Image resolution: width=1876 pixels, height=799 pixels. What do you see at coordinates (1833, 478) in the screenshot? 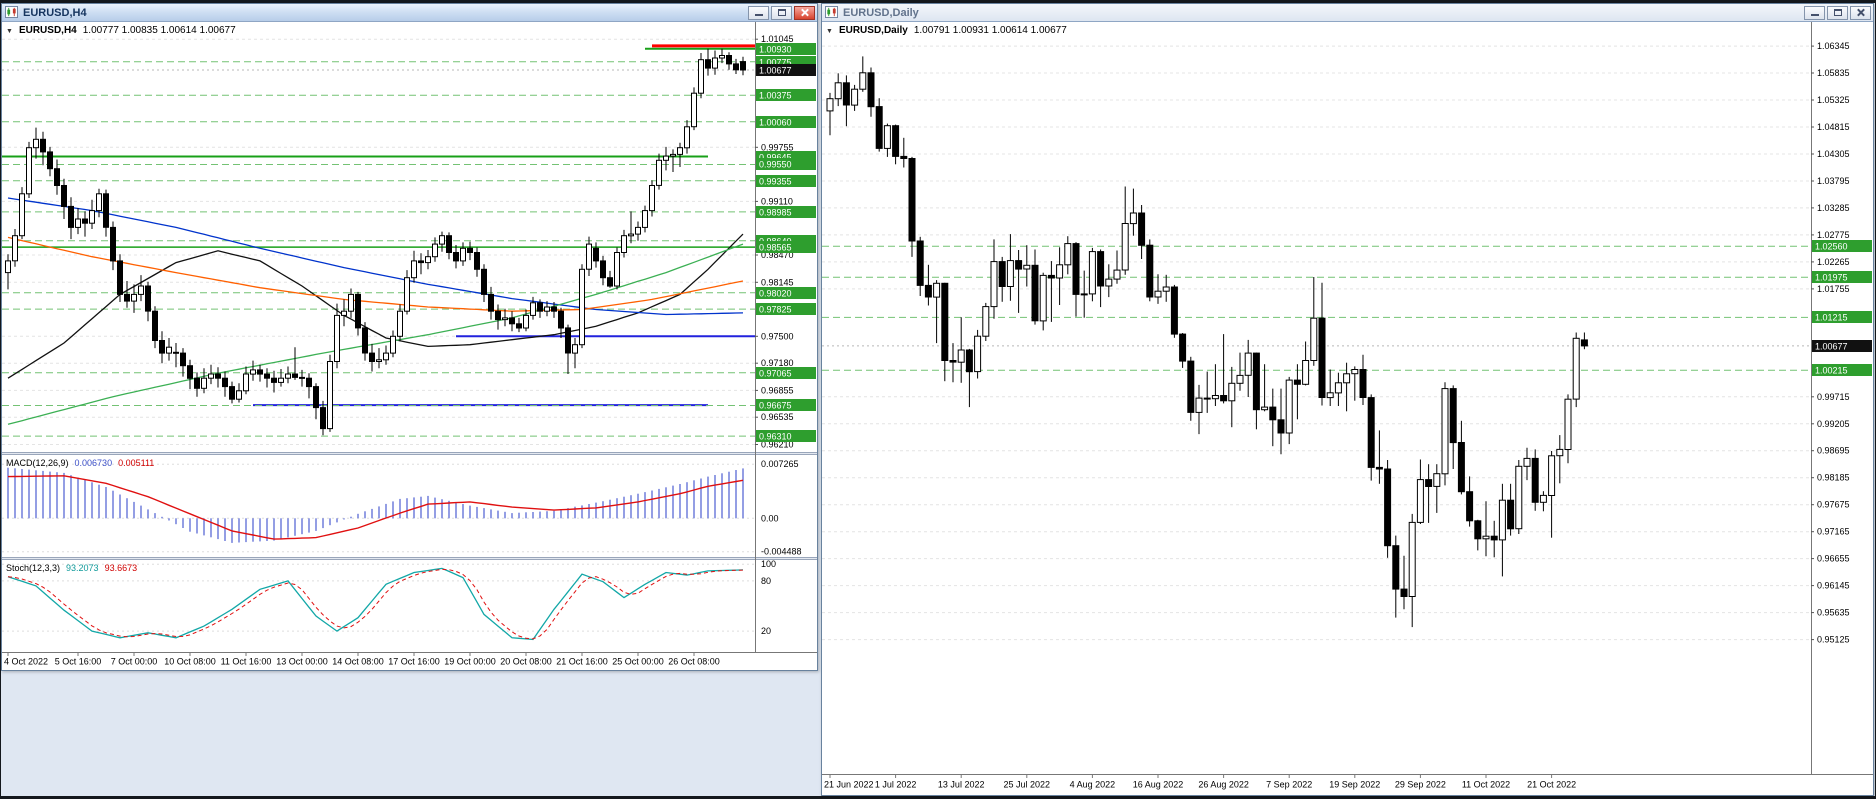
I see `svg-text: 0.98185` at bounding box center [1833, 478].